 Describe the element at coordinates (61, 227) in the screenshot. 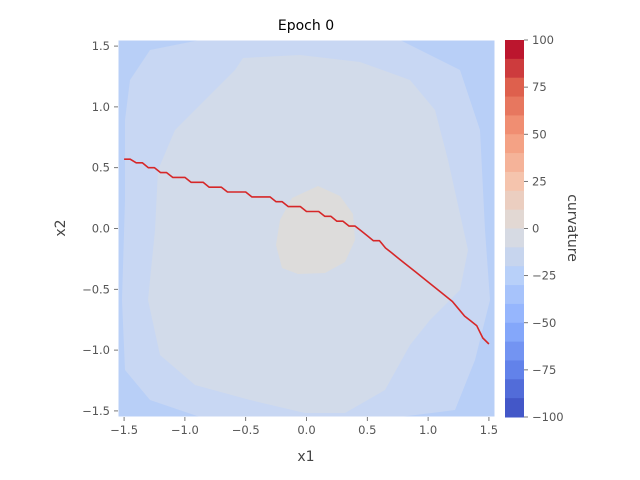

I see `y-axis-label: x2` at that location.